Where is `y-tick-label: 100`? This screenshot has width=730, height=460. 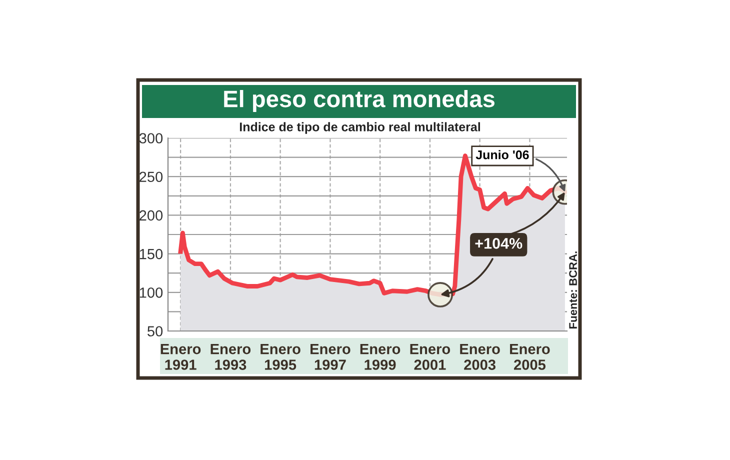
y-tick-label: 100 is located at coordinates (151, 293).